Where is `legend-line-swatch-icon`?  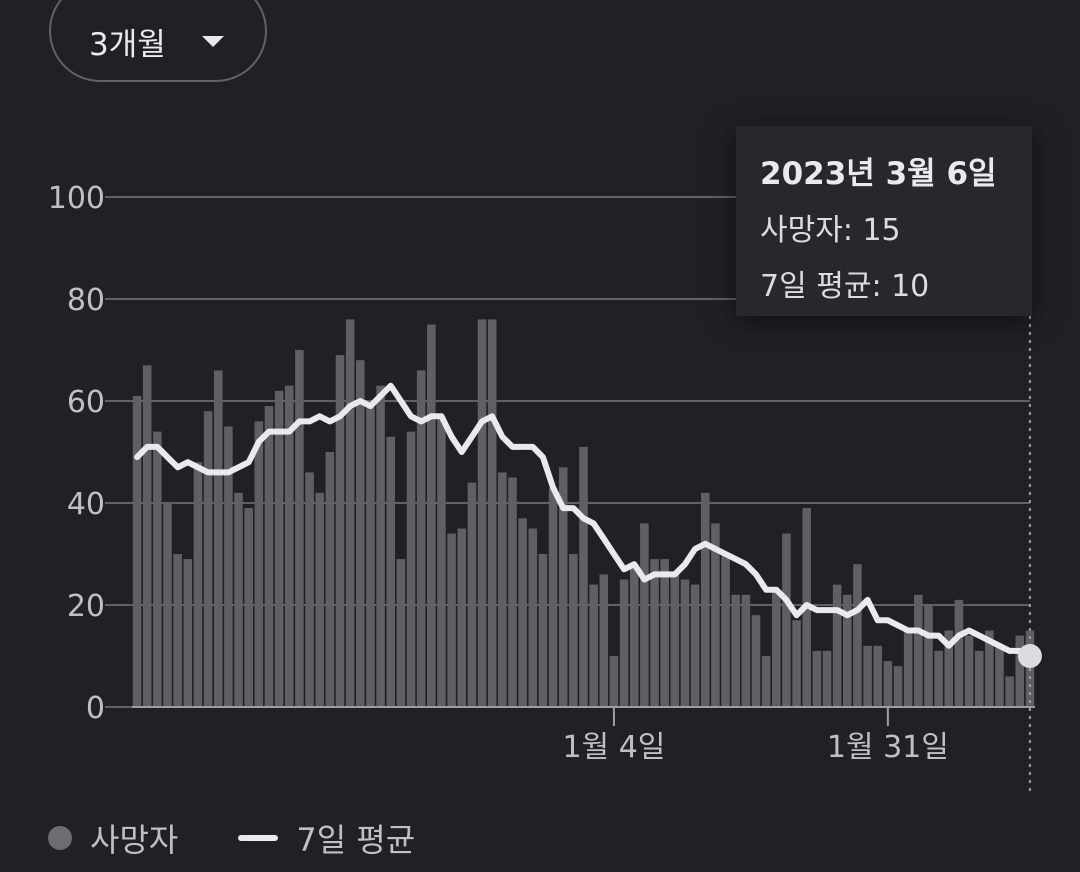 legend-line-swatch-icon is located at coordinates (258, 838).